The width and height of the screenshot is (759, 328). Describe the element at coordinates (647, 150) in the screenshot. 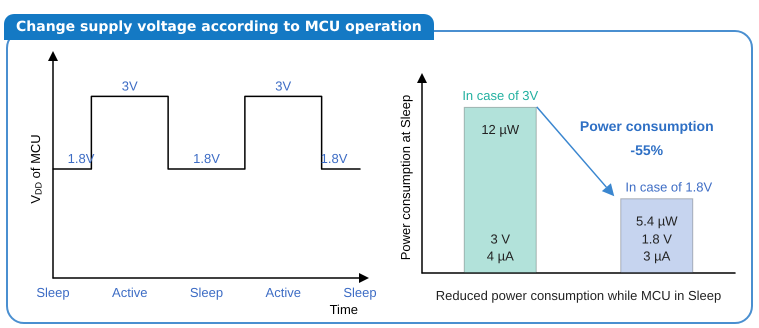

I see `annotation: -55%` at that location.